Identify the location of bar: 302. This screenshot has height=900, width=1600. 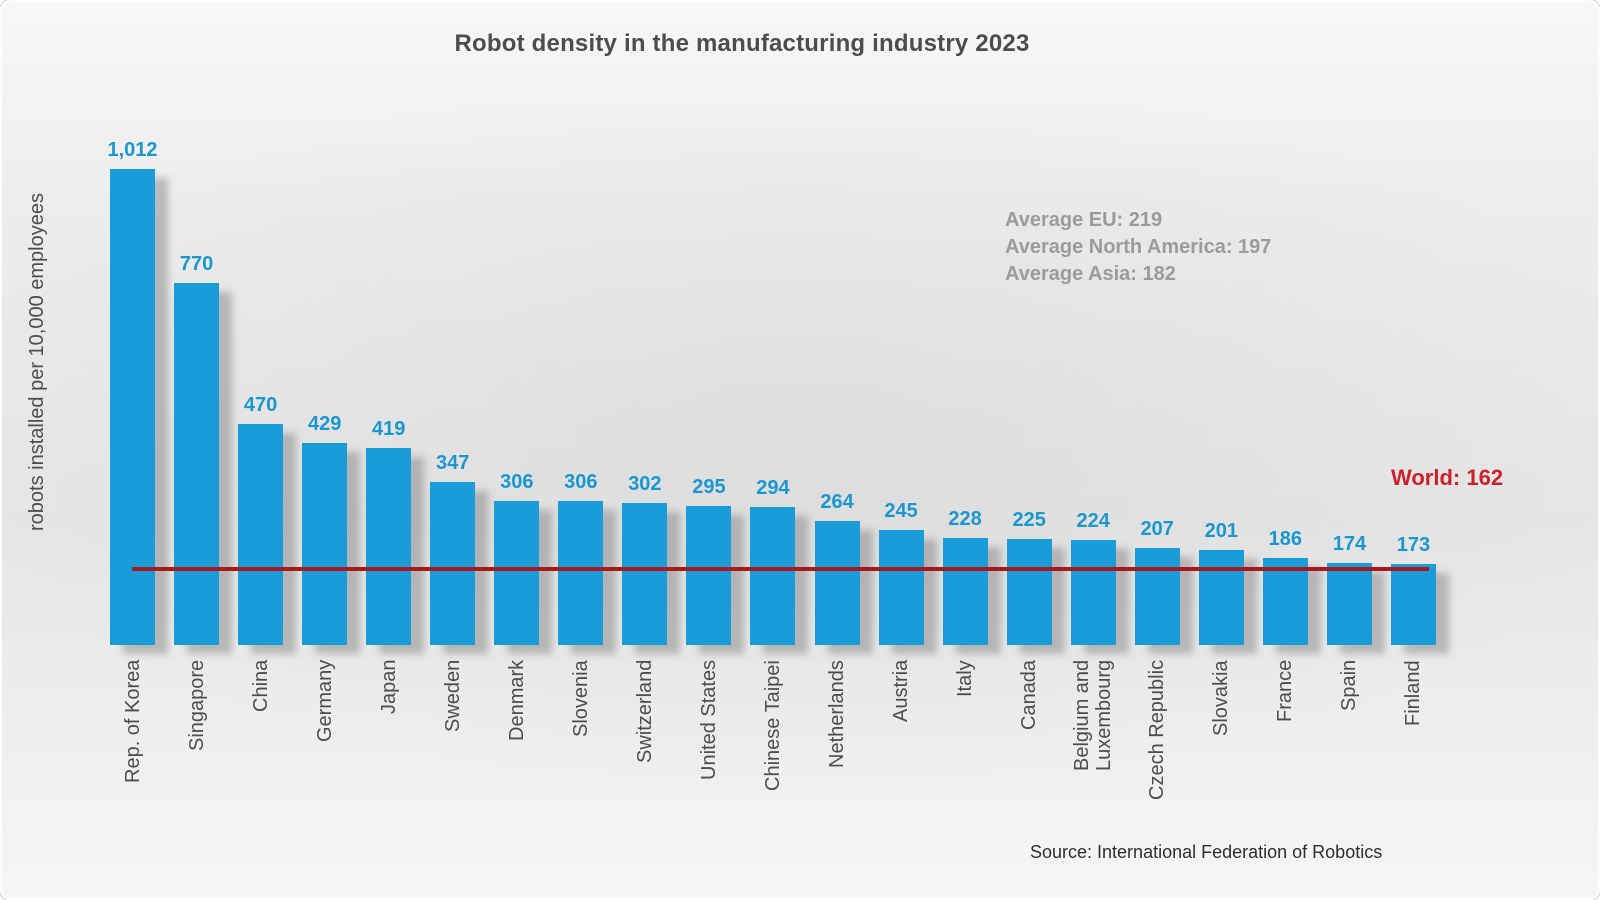
(645, 559).